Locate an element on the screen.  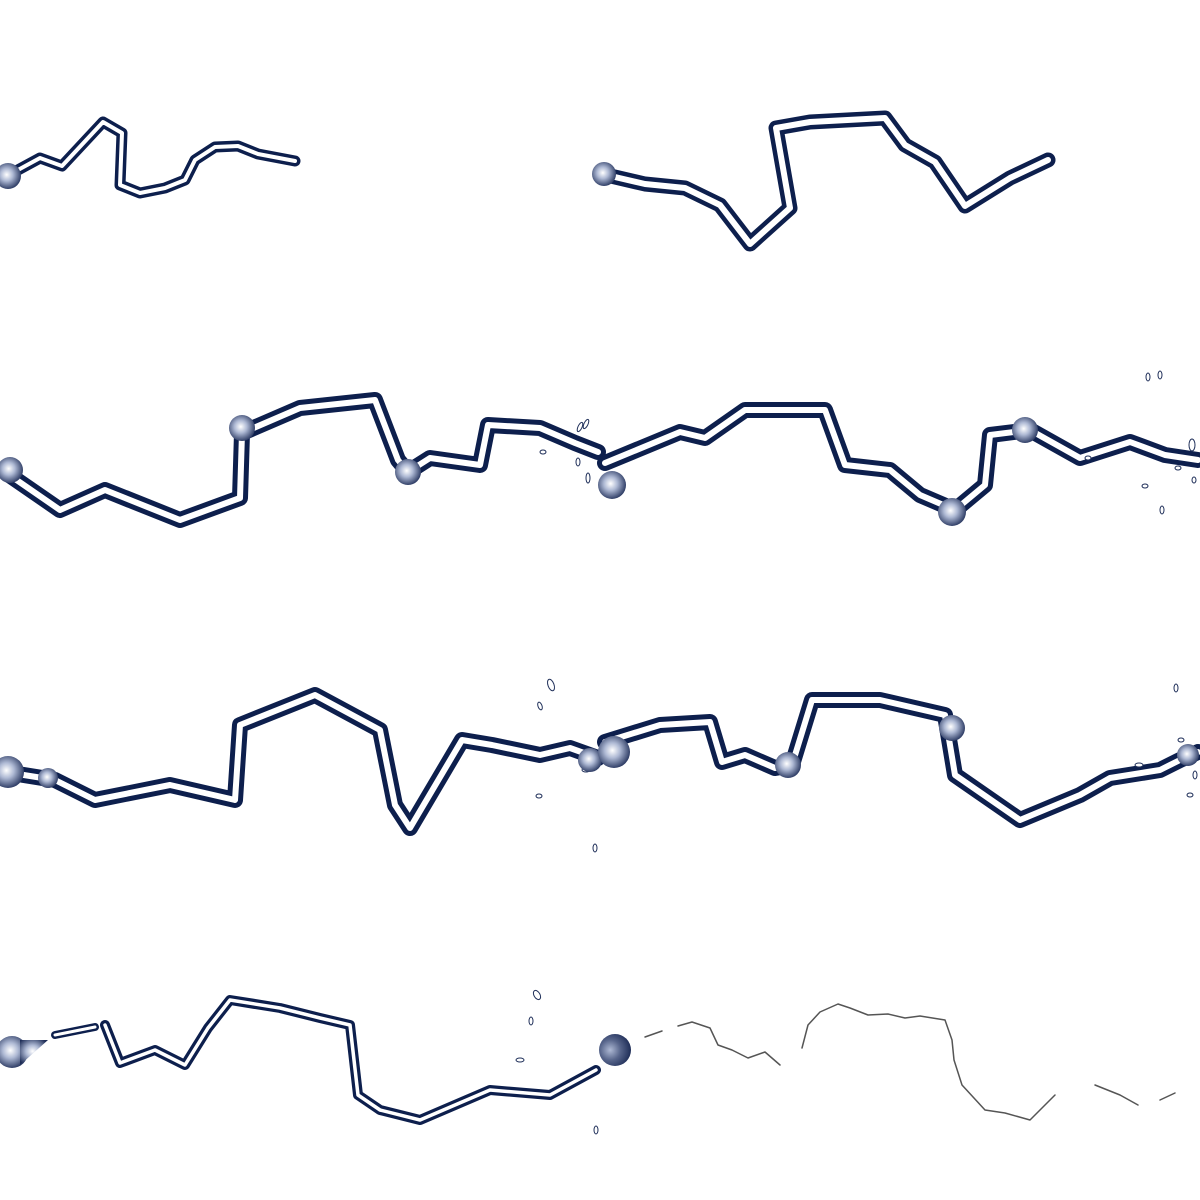
bolt-frame-4-canvas is located at coordinates (898, 448).